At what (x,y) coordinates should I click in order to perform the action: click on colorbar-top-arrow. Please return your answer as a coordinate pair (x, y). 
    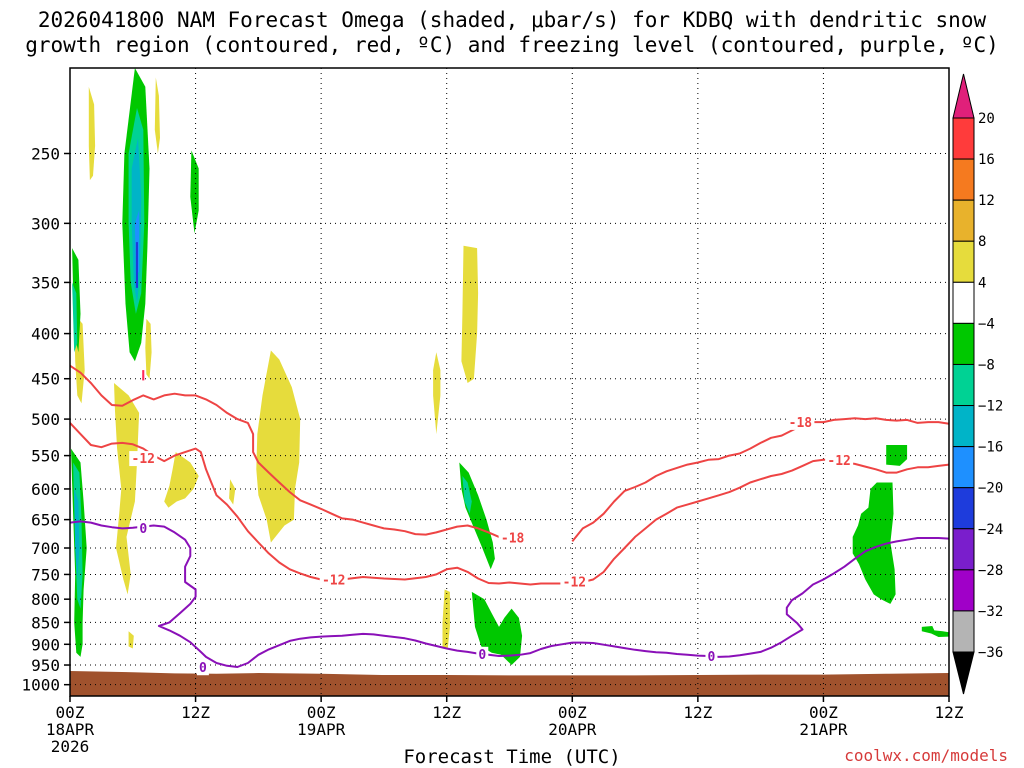
    Looking at the image, I should click on (963, 96).